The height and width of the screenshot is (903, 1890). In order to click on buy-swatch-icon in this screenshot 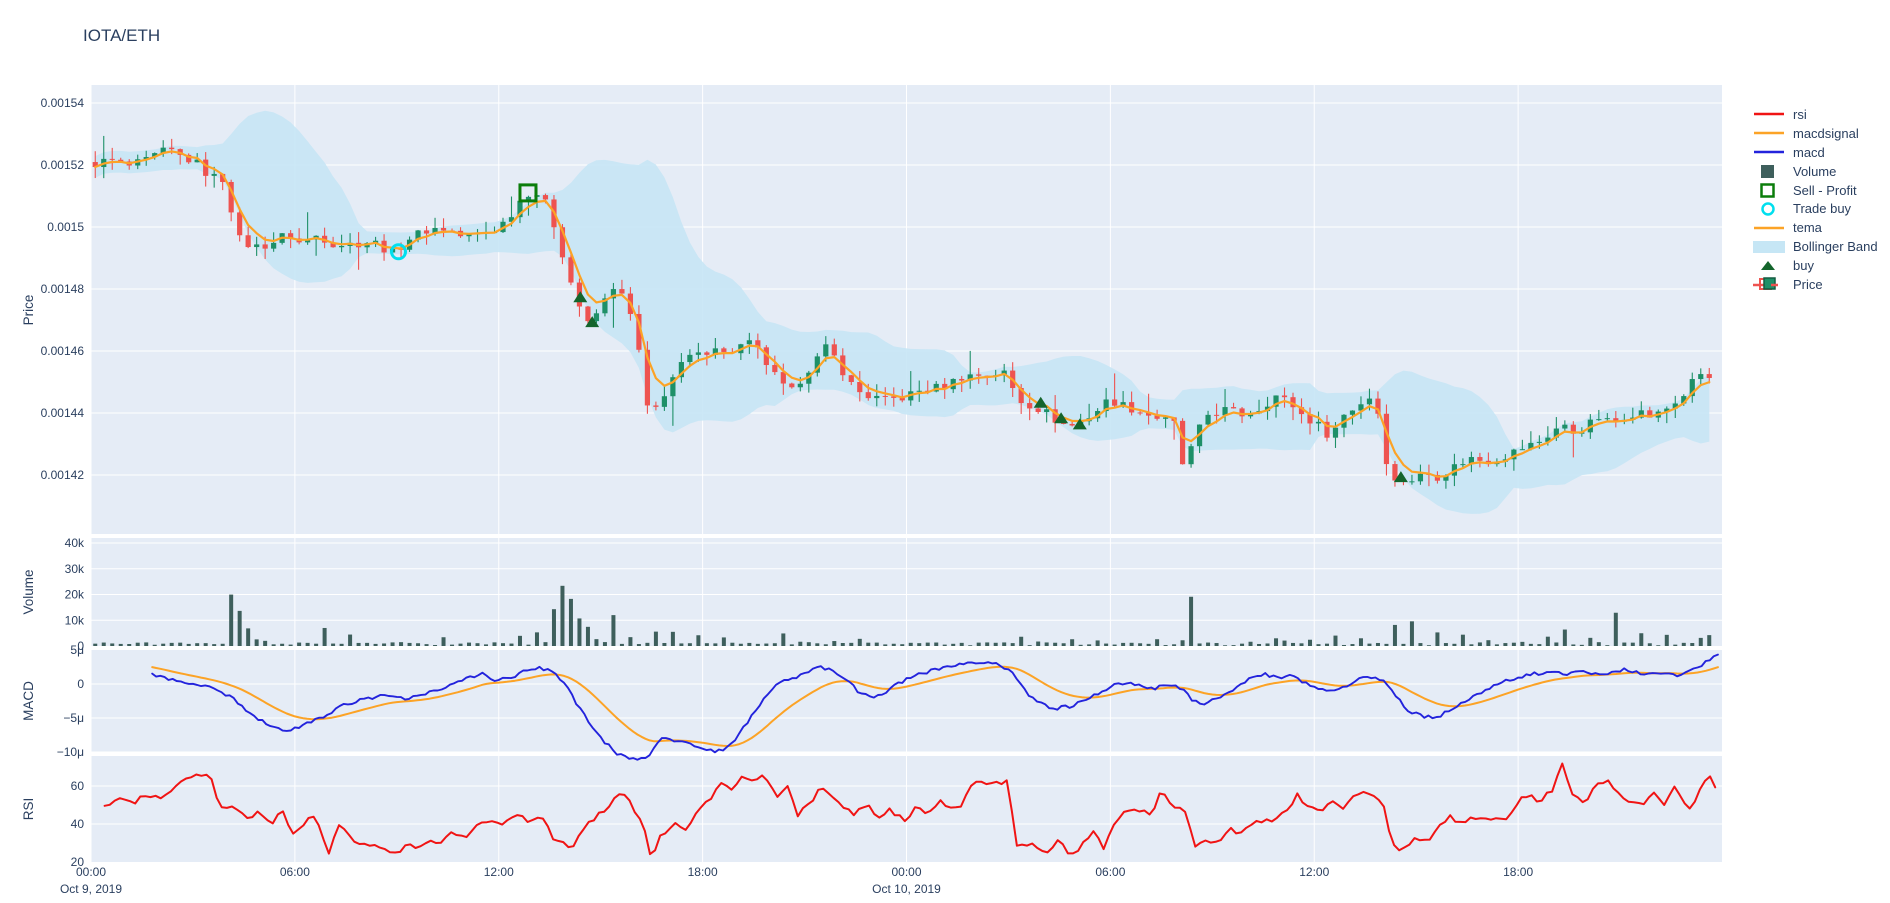, I will do `click(1768, 265)`.